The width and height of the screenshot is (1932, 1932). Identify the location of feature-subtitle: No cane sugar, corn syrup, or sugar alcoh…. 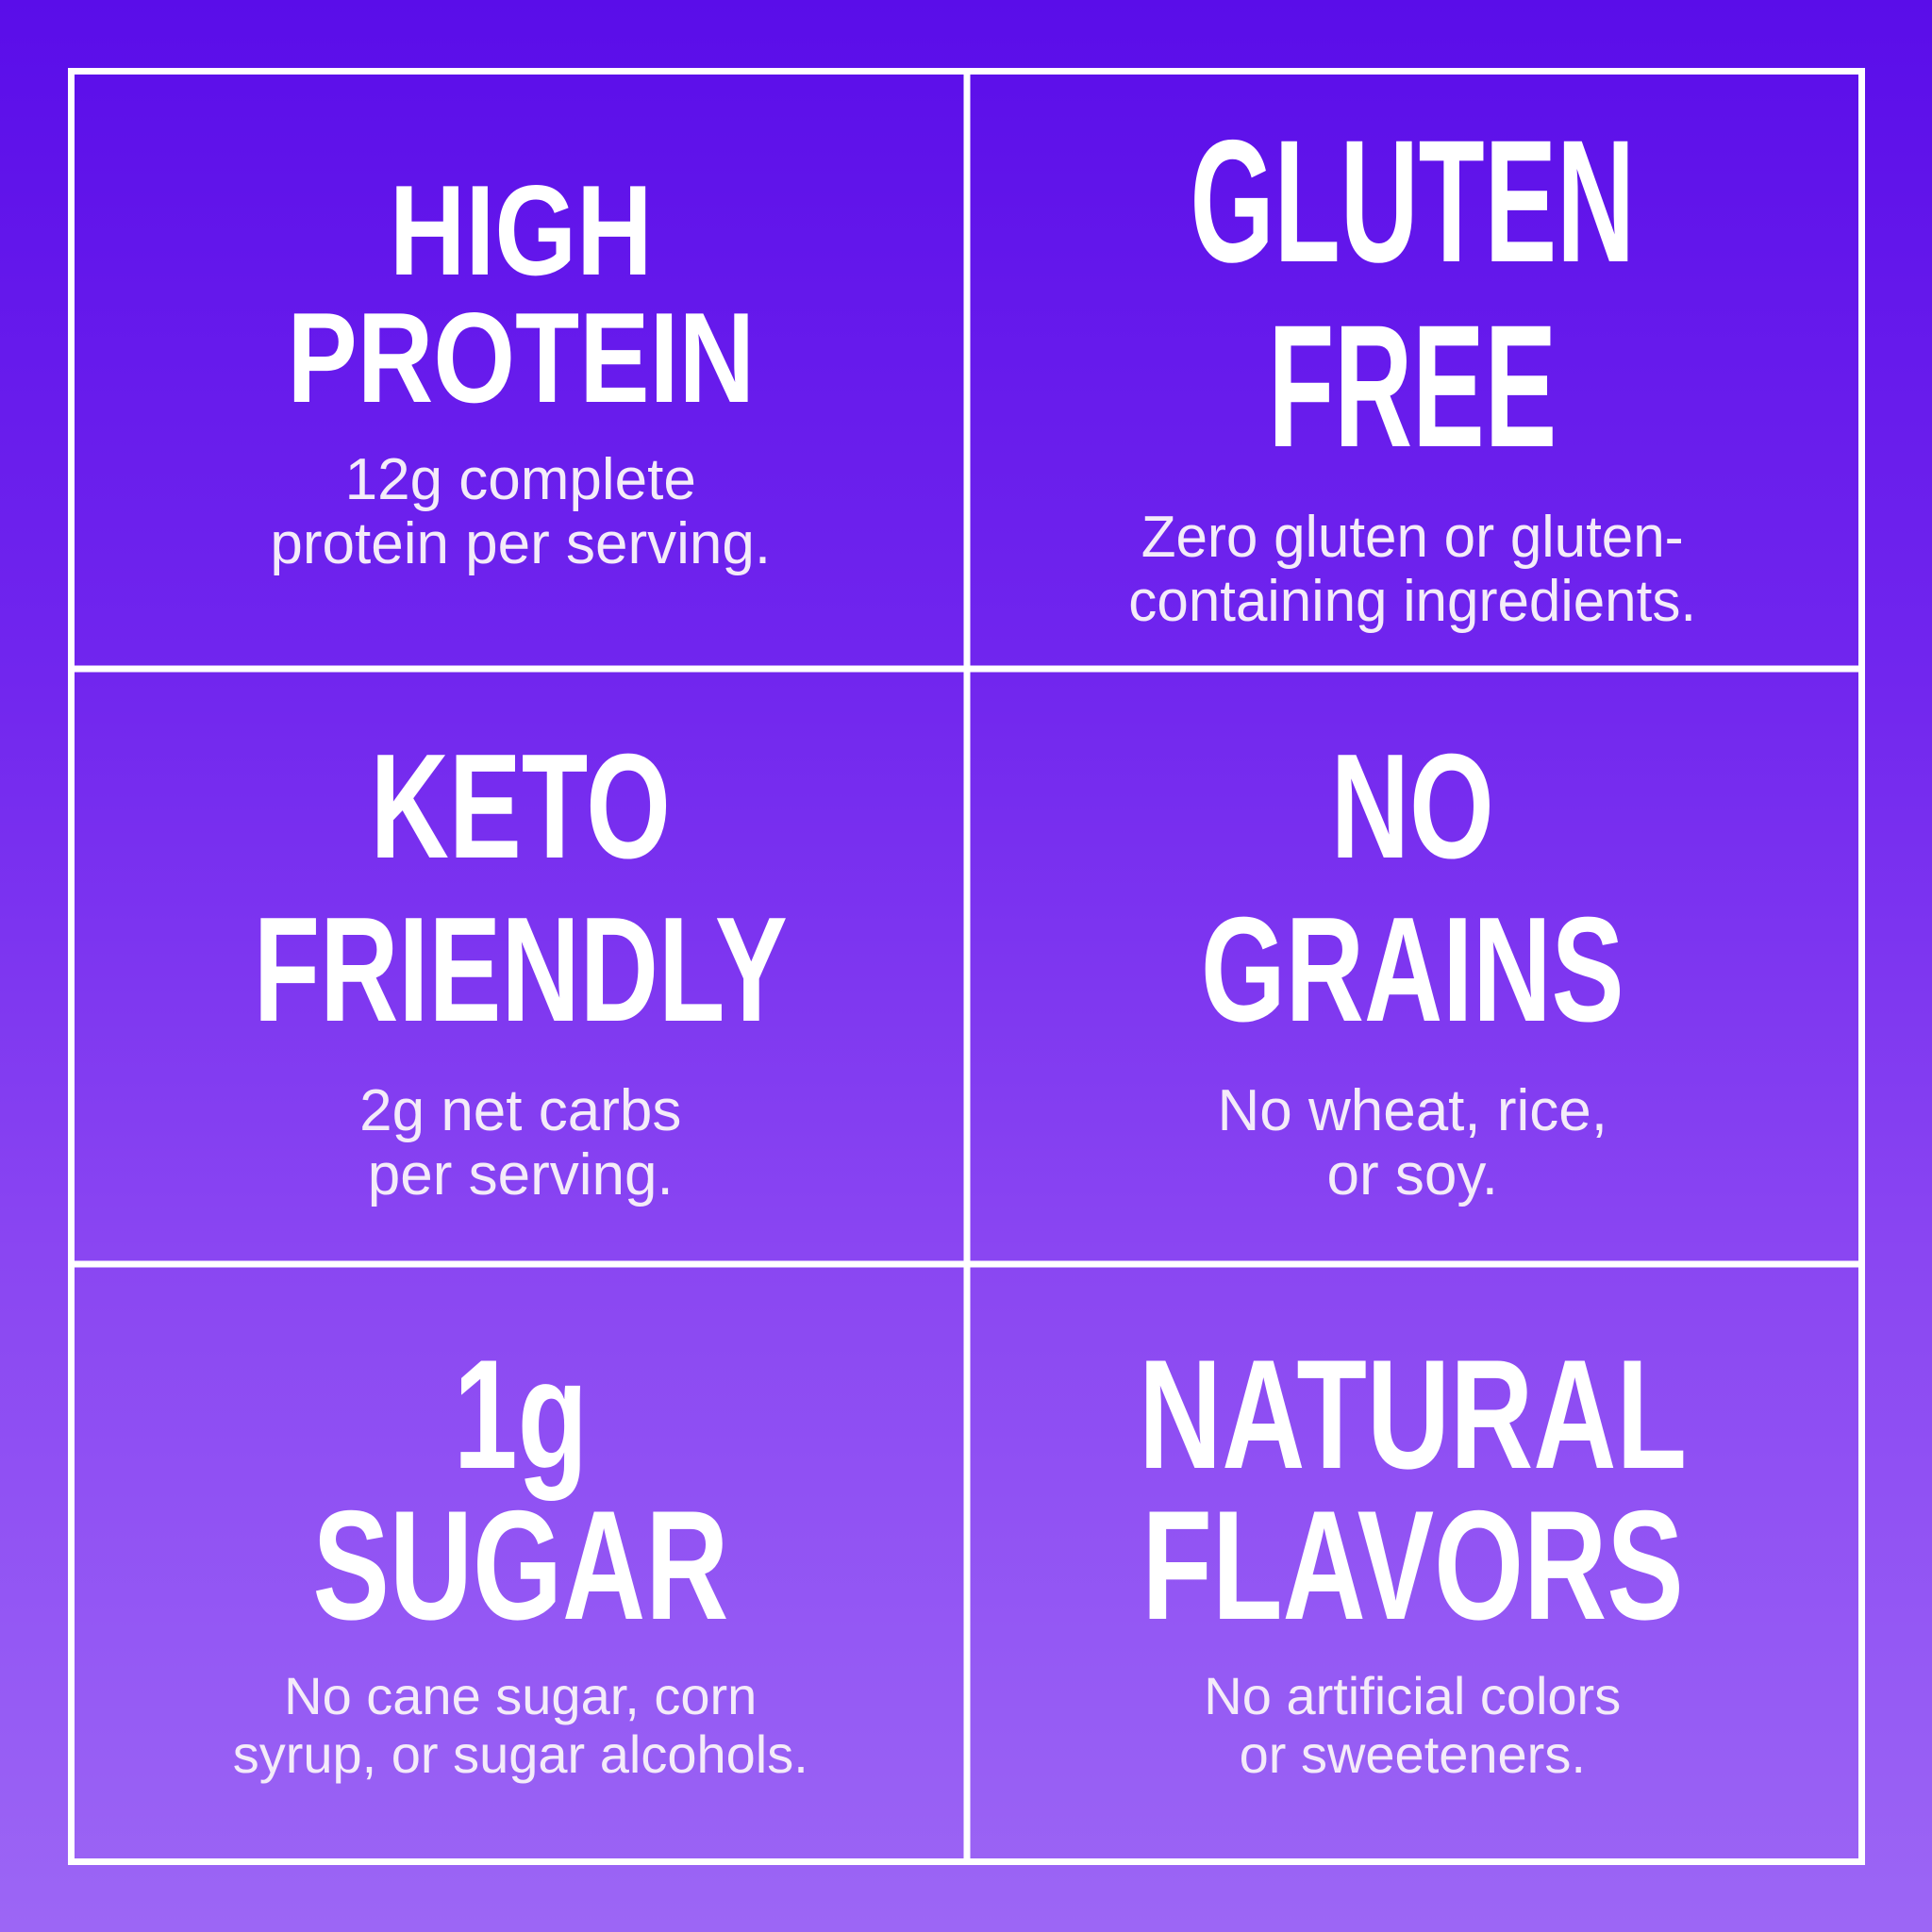
(520, 1725).